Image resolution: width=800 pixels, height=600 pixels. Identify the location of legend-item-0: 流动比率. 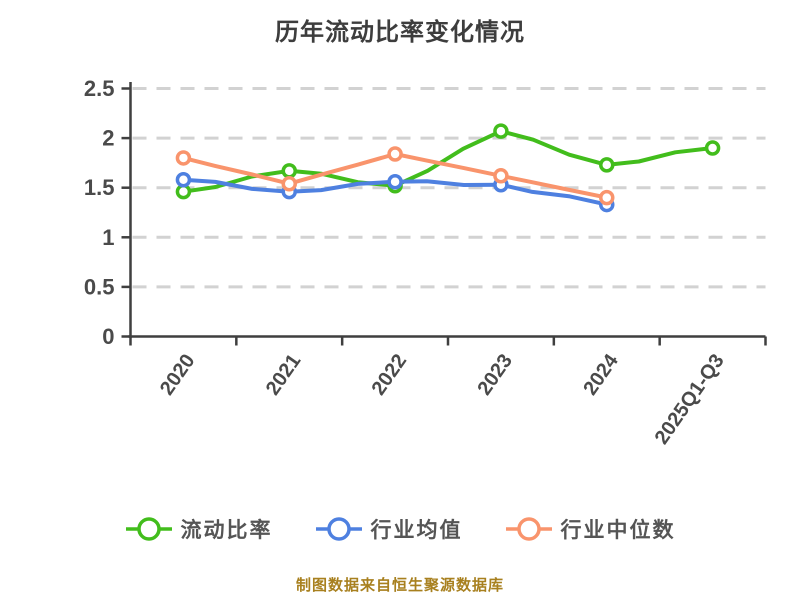
(199, 529).